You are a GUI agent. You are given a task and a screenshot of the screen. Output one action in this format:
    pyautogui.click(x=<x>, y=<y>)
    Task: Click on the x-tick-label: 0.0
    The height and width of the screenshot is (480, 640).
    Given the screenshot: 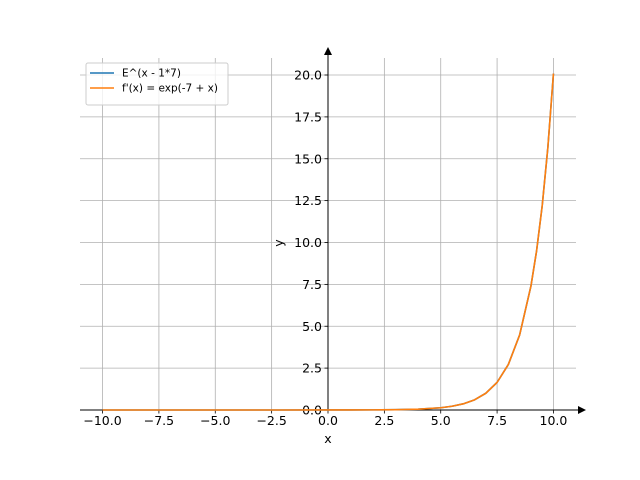 What is the action you would take?
    pyautogui.click(x=328, y=420)
    